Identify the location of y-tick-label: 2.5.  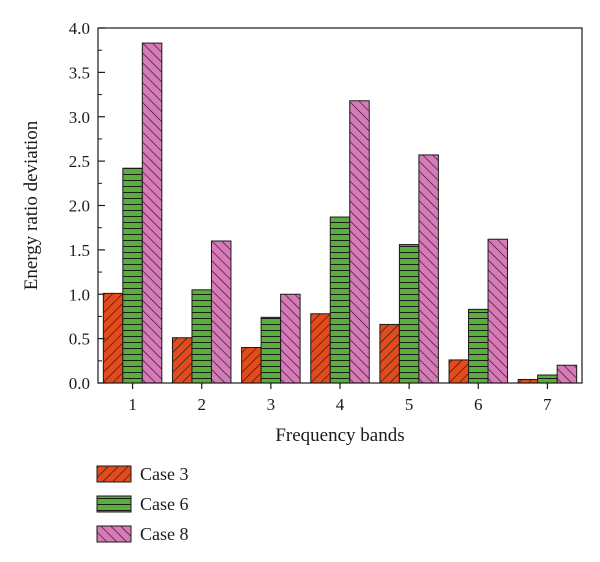
(79, 161).